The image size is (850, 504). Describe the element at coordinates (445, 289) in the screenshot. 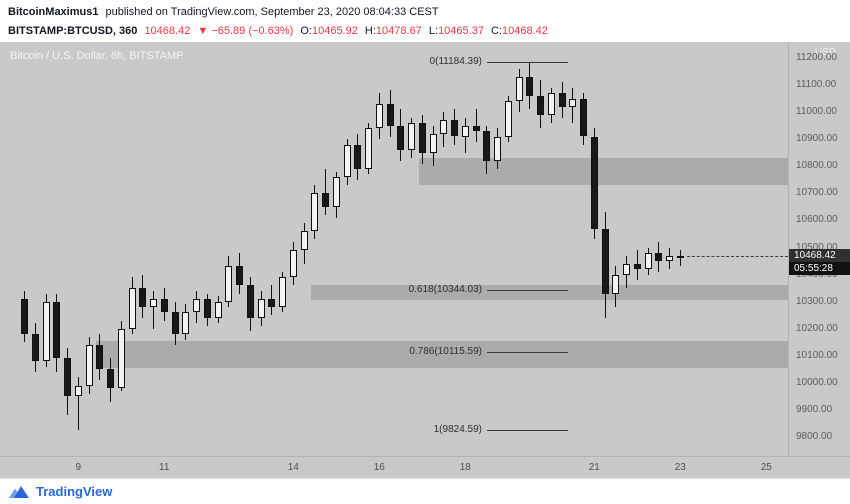

I see `fib-level-label: 0.618(10344.03)` at that location.